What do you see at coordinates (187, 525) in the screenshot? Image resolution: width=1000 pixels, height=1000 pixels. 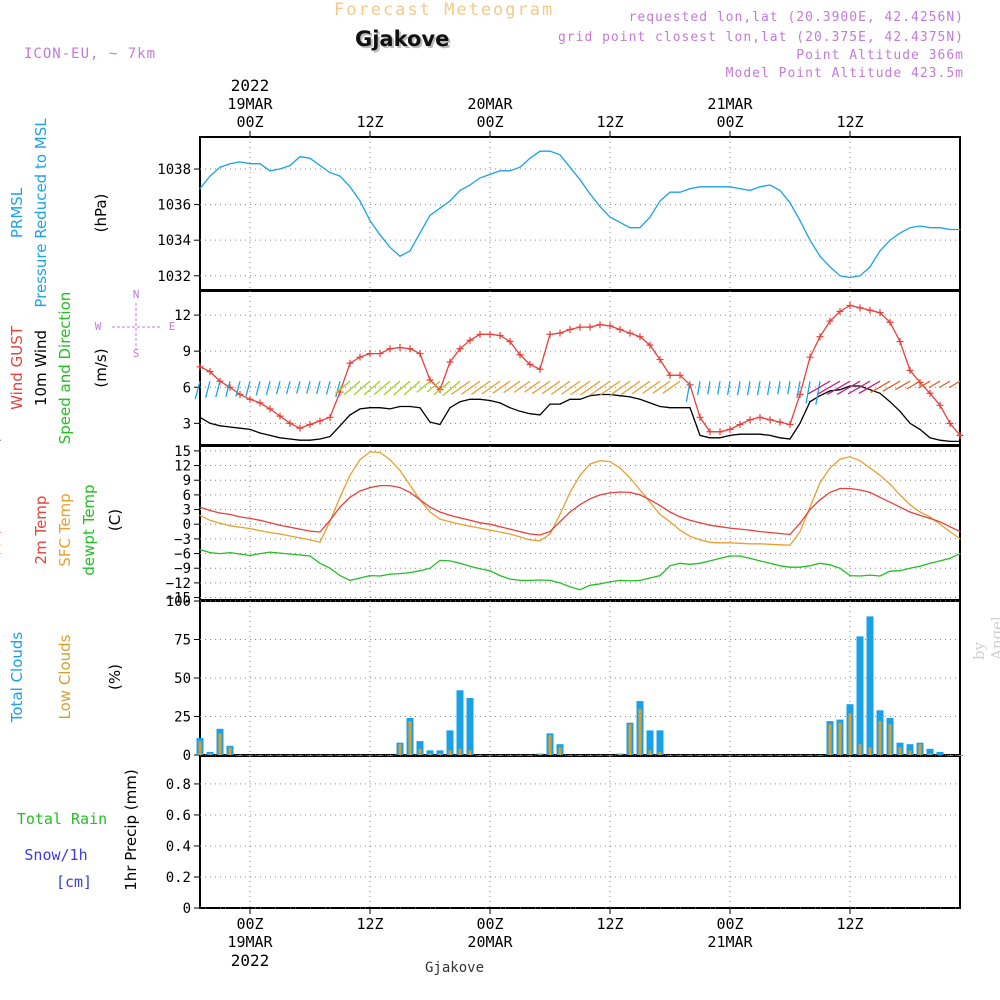 I see `y-tick-label-temp: 0` at bounding box center [187, 525].